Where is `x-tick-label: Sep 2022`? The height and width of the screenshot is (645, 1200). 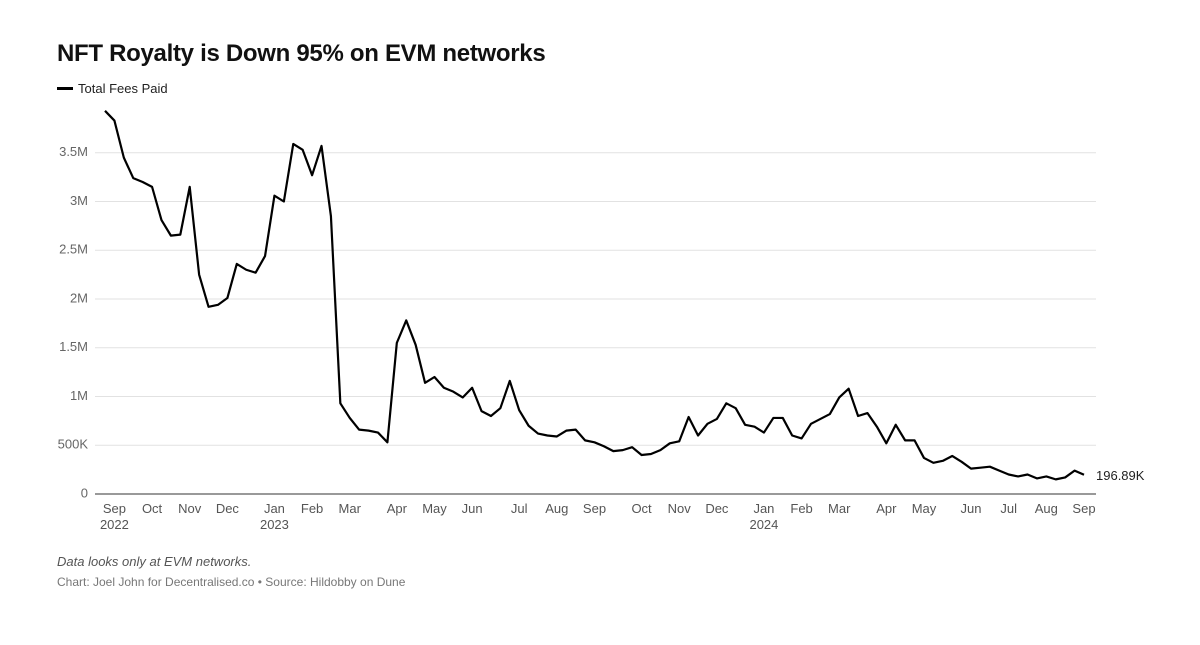 x-tick-label: Sep 2022 is located at coordinates (114, 516).